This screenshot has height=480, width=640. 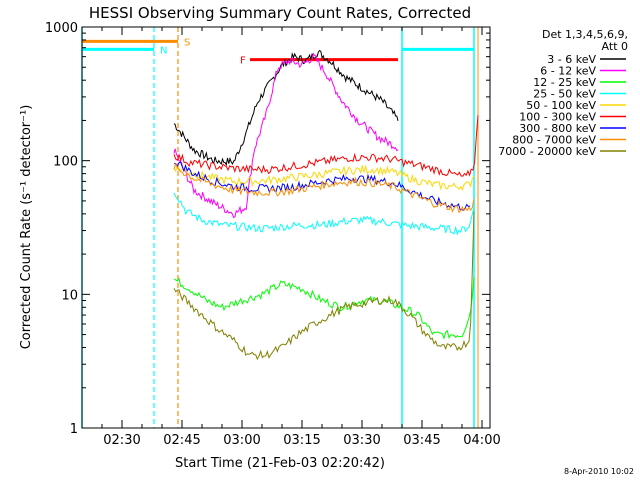 I want to click on x-axis-label: Start Time (21-Feb-03 02:20:42), so click(x=280, y=463).